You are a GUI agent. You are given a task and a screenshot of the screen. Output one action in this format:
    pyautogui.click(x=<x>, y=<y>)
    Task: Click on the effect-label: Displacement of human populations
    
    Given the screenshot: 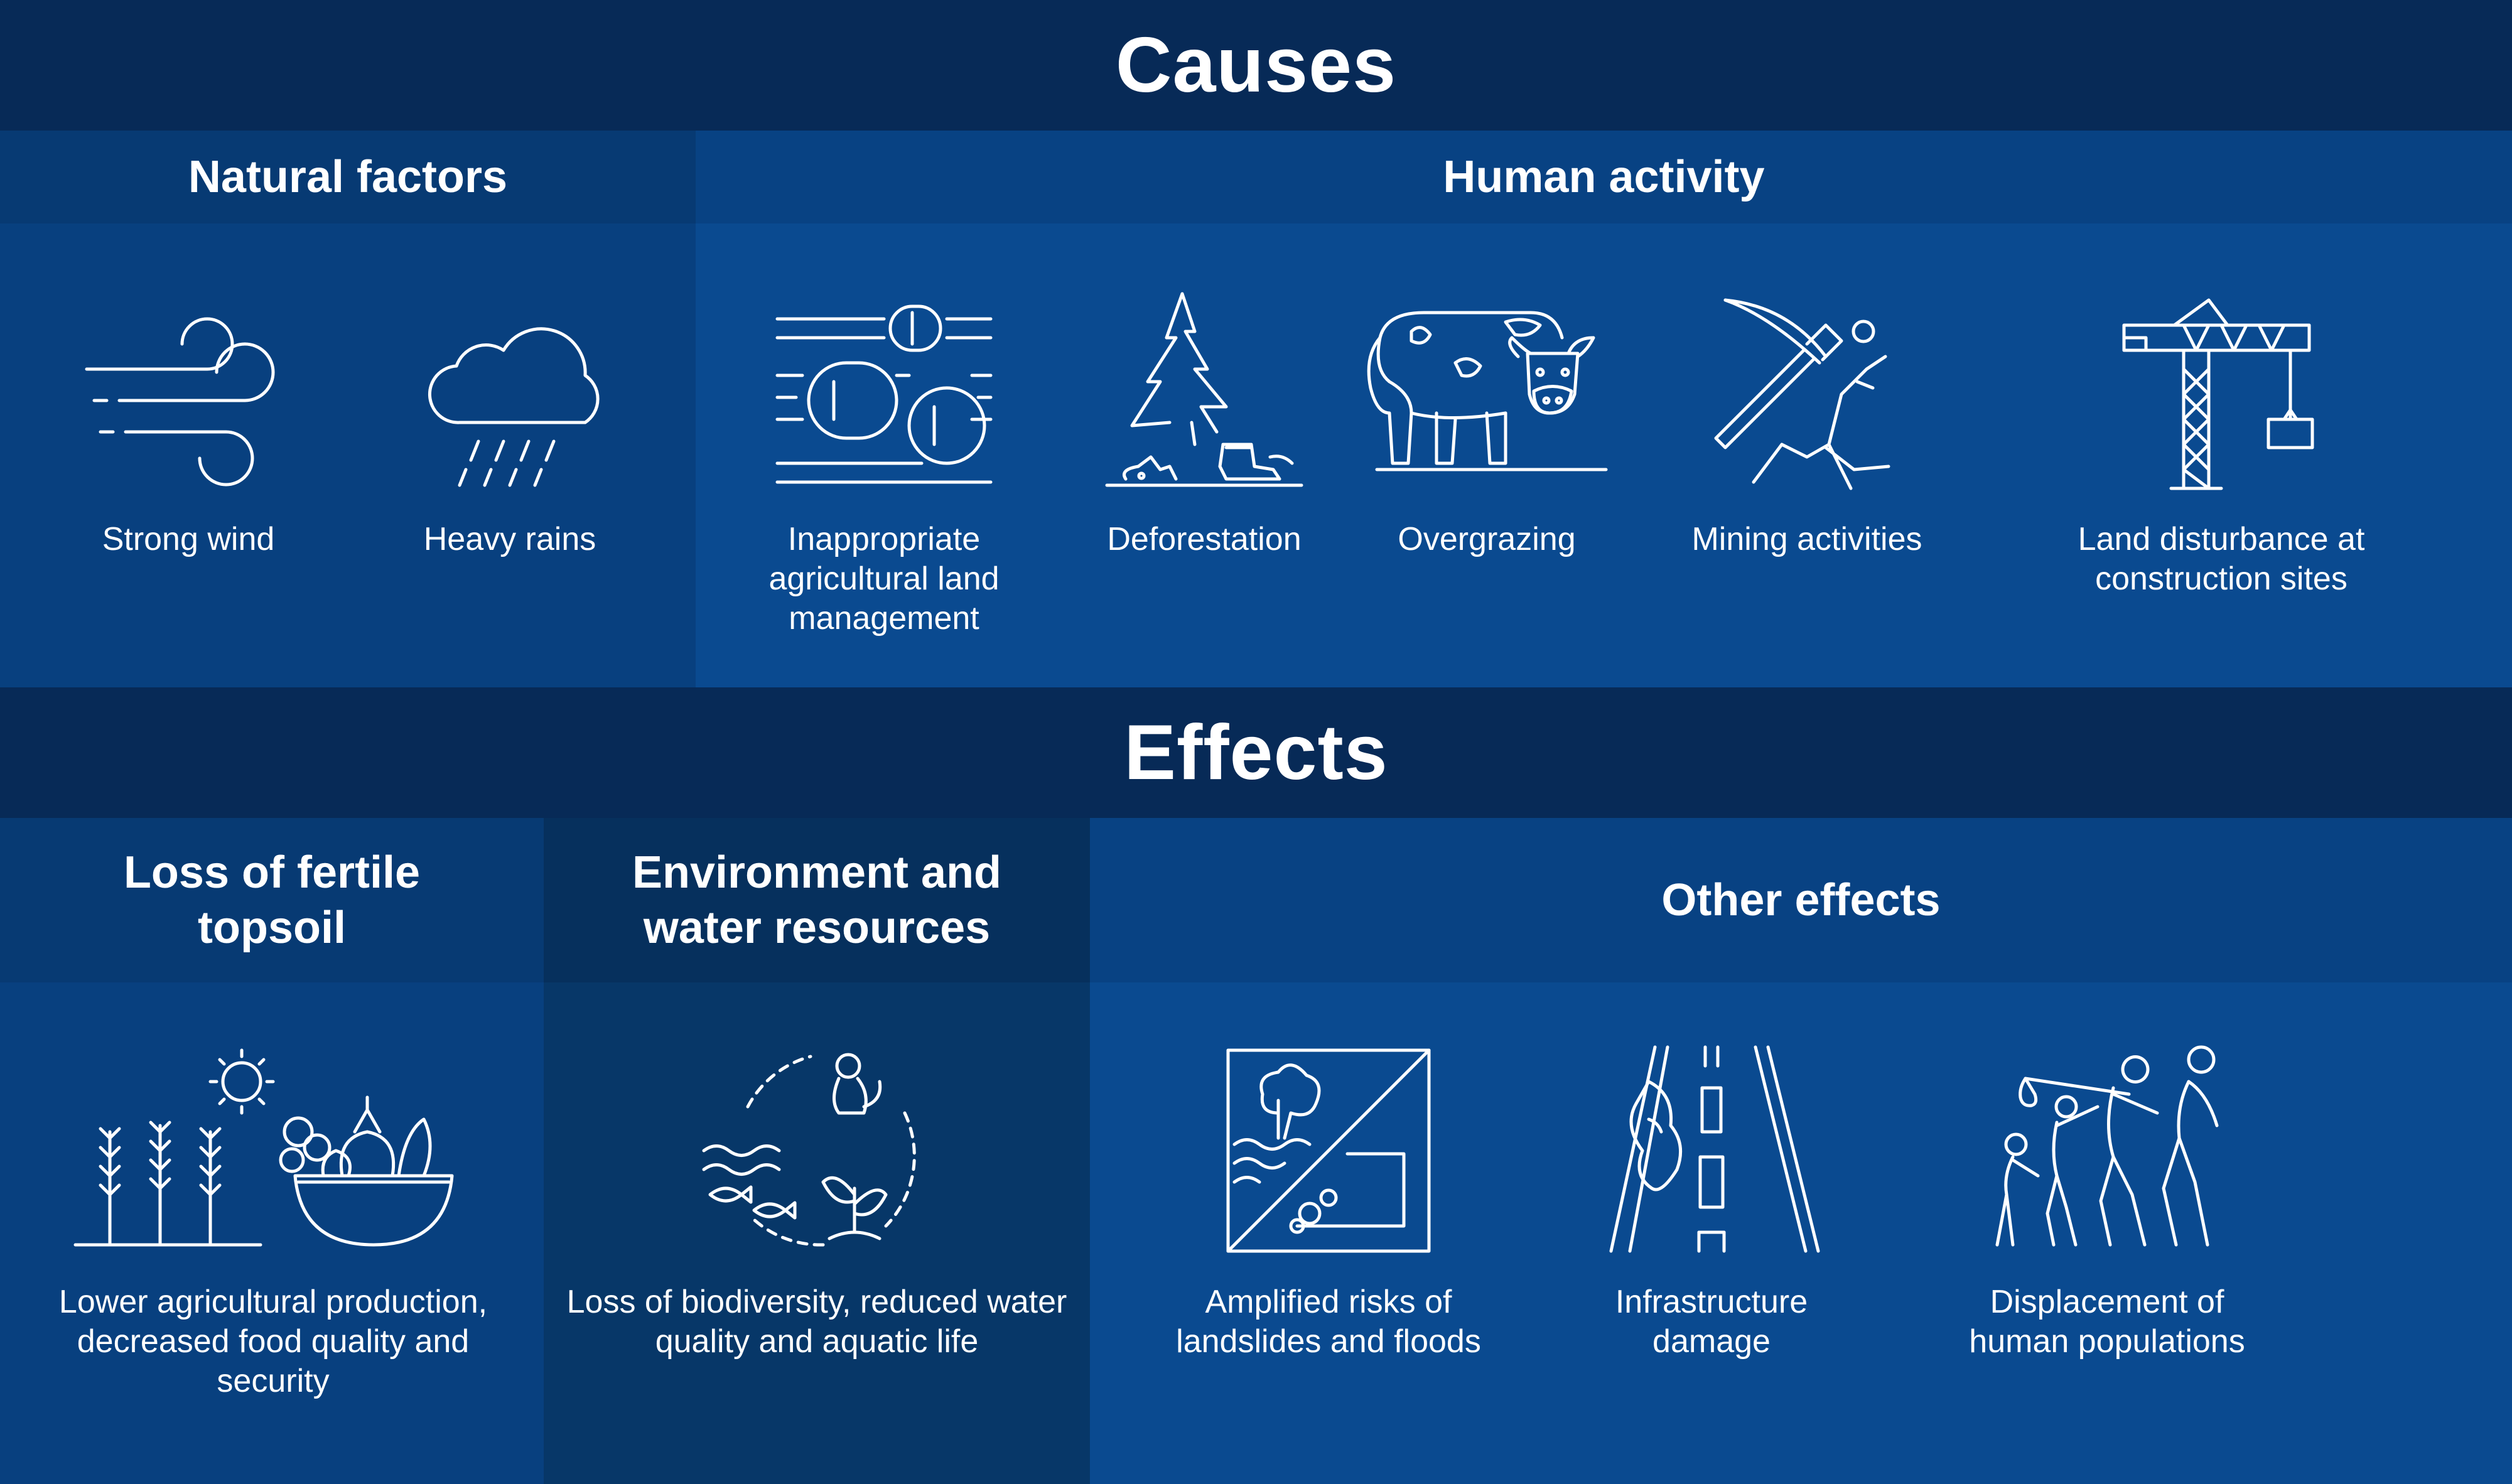 What is the action you would take?
    pyautogui.click(x=2107, y=1322)
    